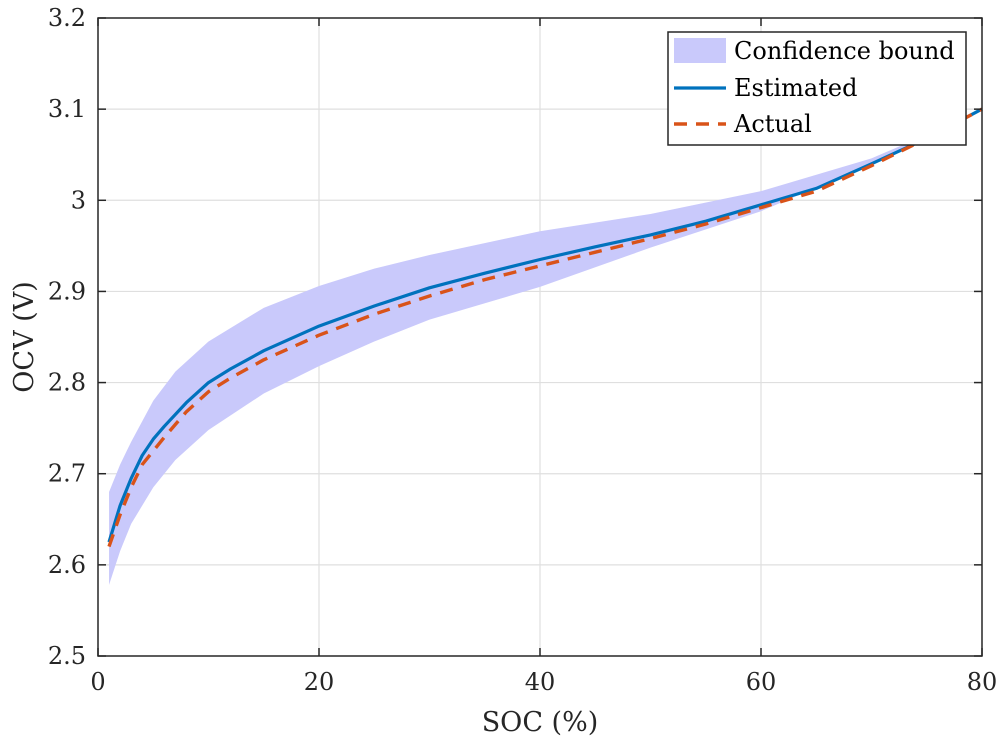 The width and height of the screenshot is (997, 747). Describe the element at coordinates (772, 124) in the screenshot. I see `legend-label-actual: Actual` at that location.